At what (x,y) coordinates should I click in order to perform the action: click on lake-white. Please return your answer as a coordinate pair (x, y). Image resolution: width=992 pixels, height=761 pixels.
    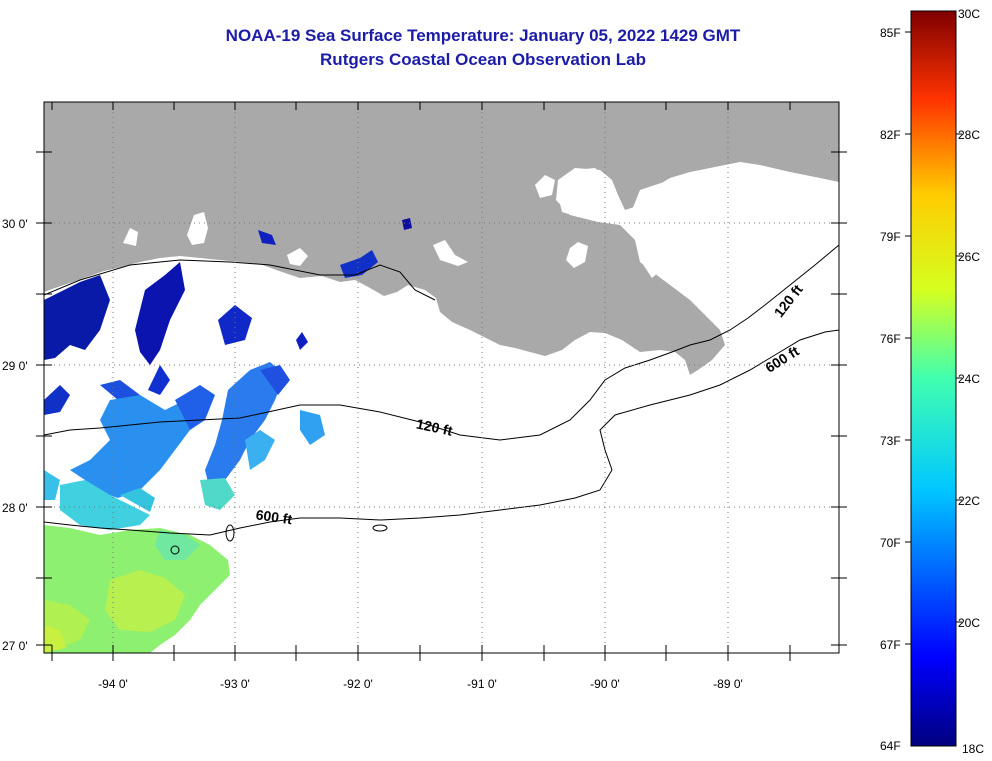
    Looking at the image, I should click on (450, 253).